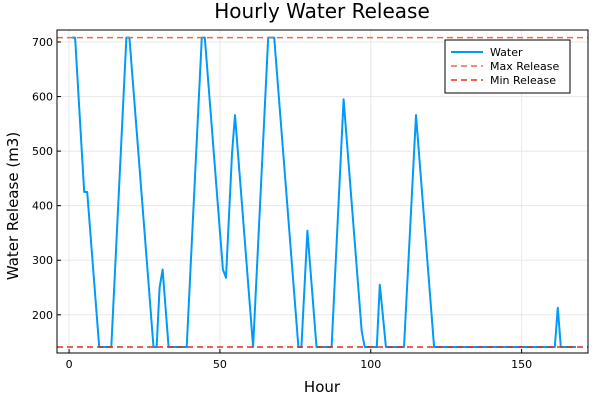 This screenshot has height=400, width=600. I want to click on y-tick-label: 300, so click(42, 260).